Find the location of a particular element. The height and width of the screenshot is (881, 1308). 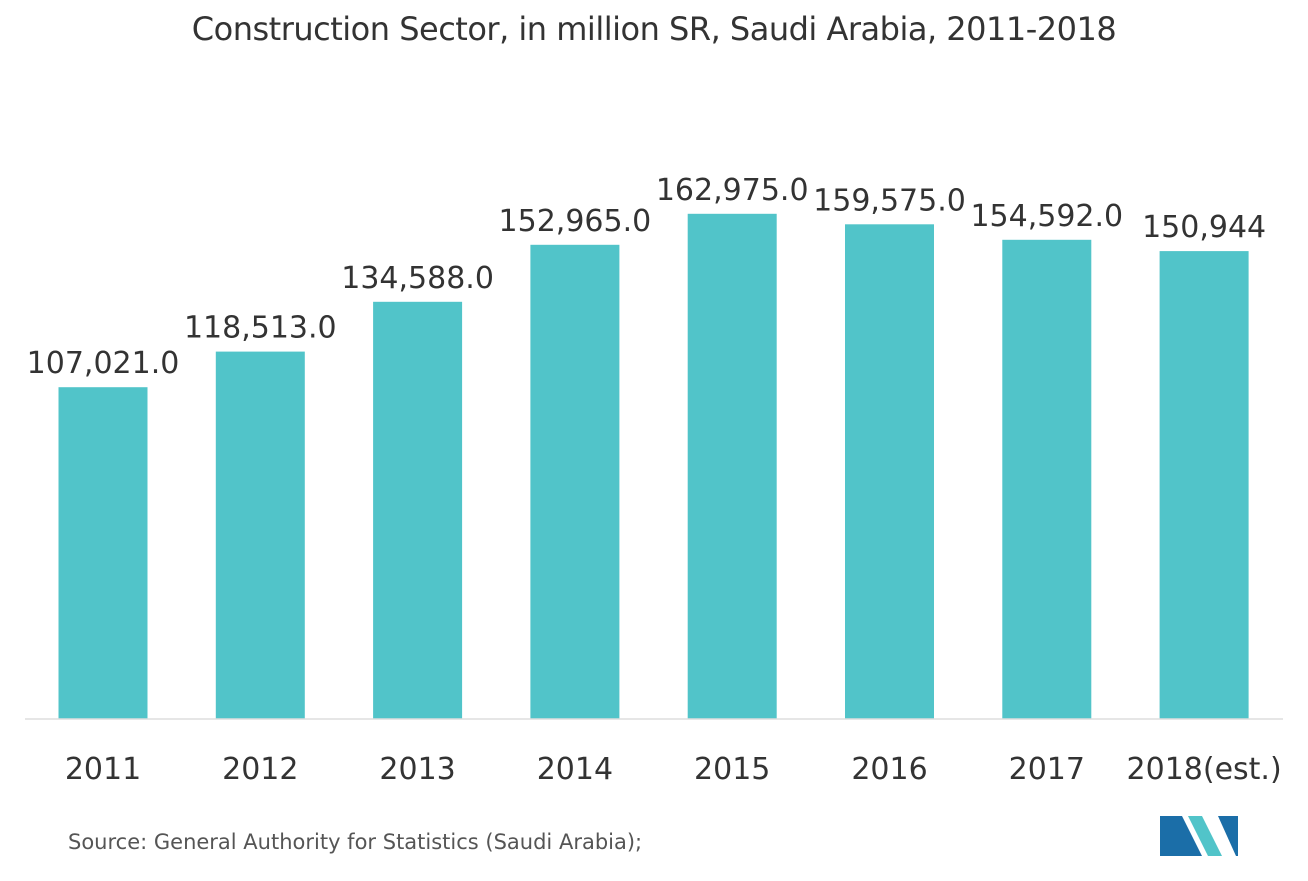

logo-left-shape is located at coordinates (1181, 836).